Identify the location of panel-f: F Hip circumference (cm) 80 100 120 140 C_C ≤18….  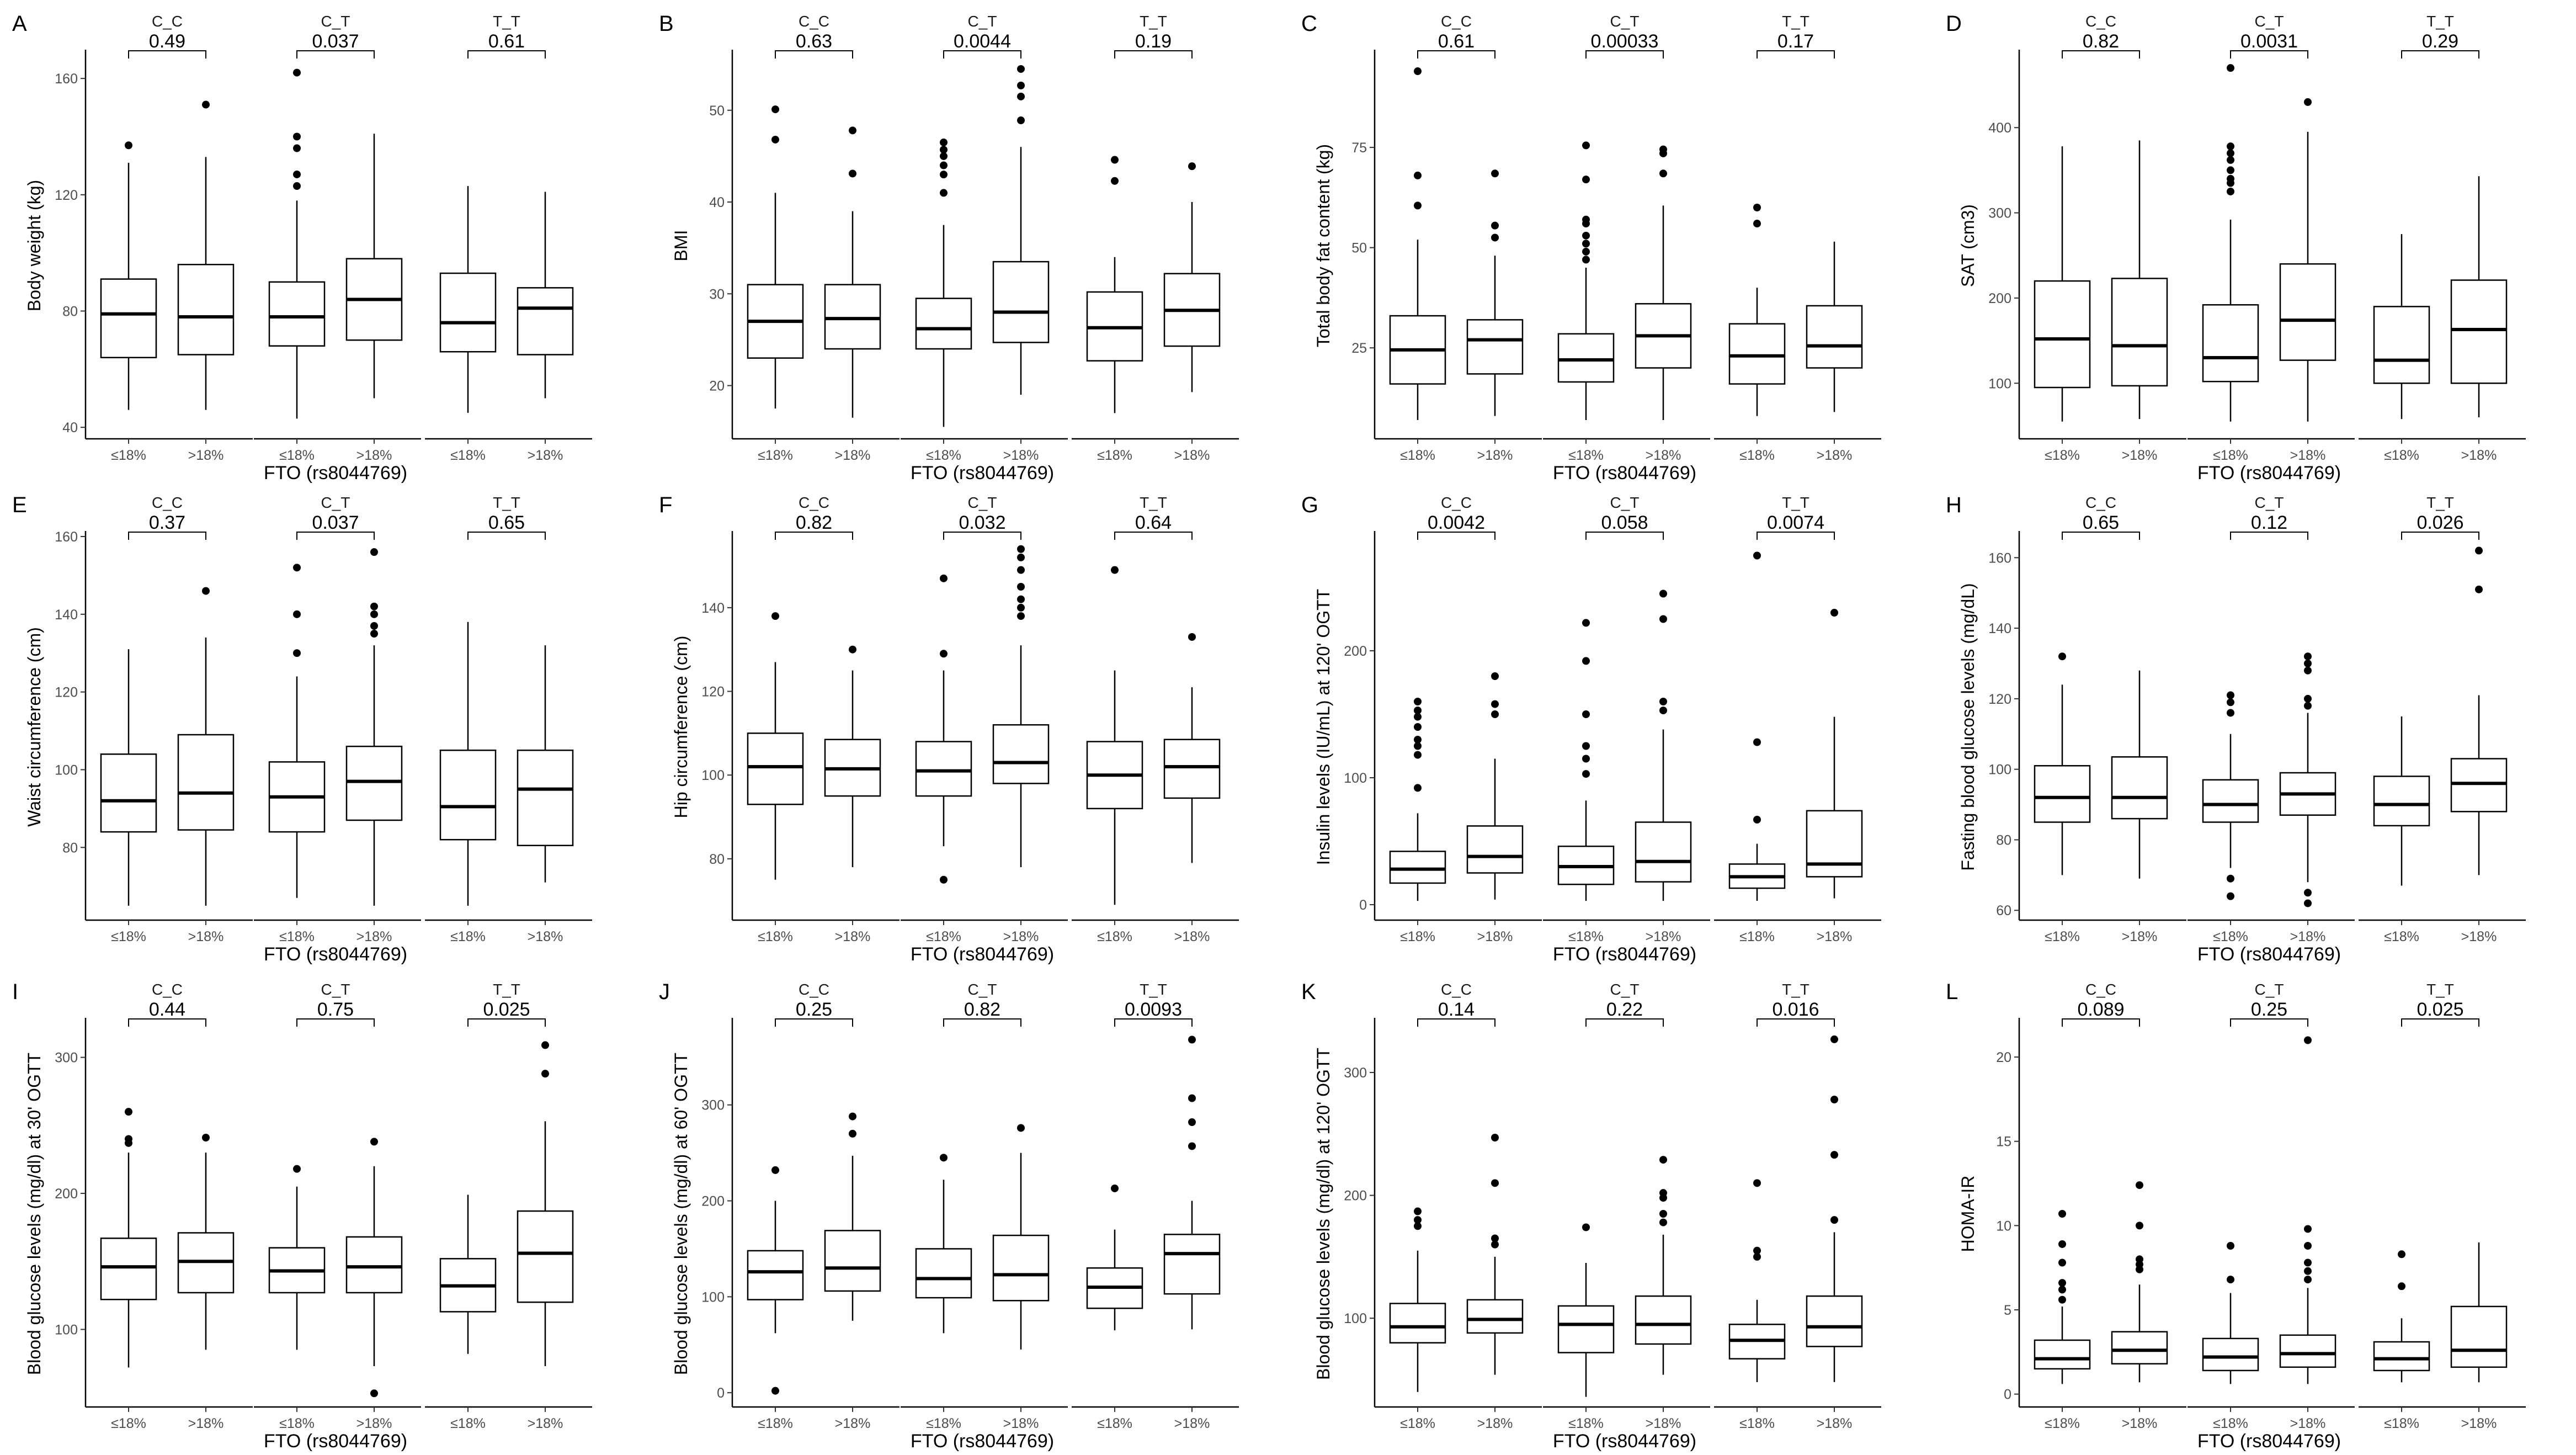
(949, 729).